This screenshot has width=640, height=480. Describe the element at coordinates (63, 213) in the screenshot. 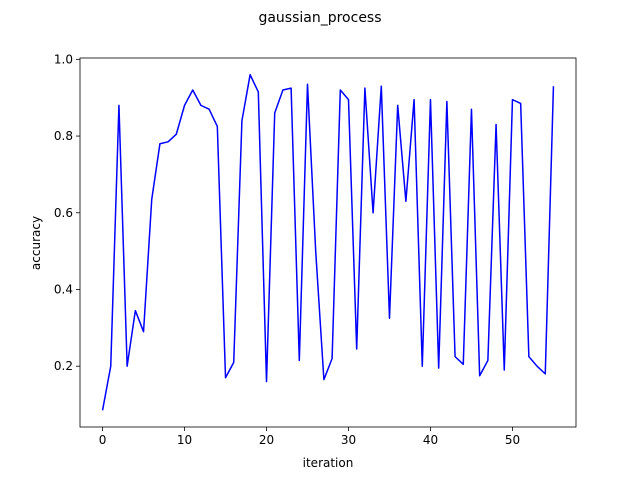

I see `y-tick-label: 0.6` at that location.